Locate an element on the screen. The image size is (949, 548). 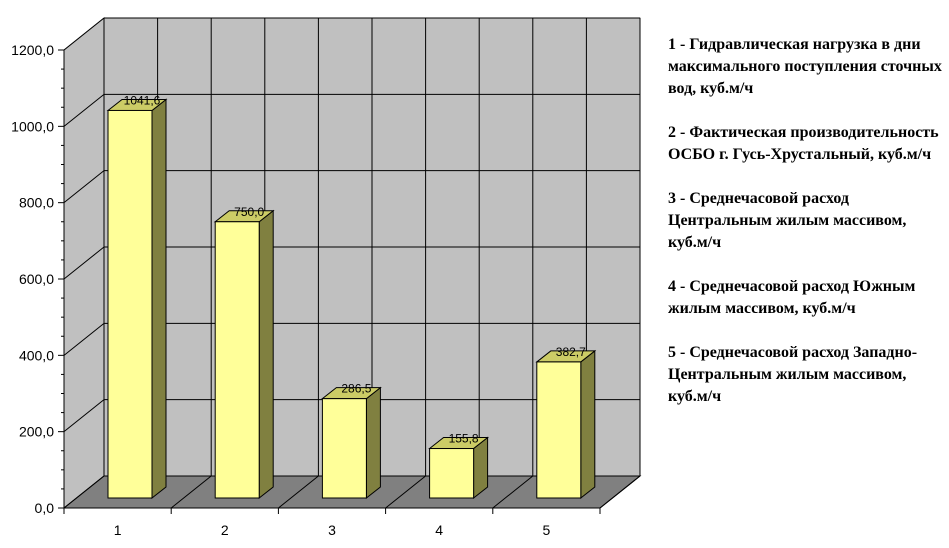
x-tick-label-4: 4 is located at coordinates (439, 530).